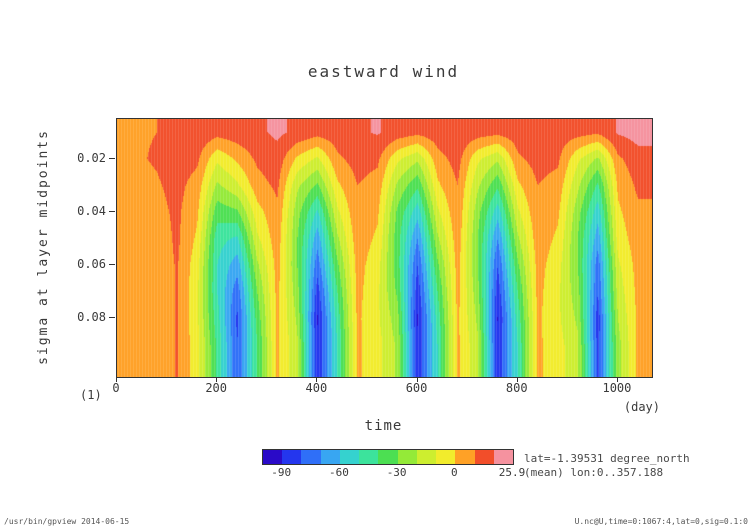  What do you see at coordinates (67, 521) in the screenshot?
I see `footer-command: /usr/bin/gpview 2014-06-15` at bounding box center [67, 521].